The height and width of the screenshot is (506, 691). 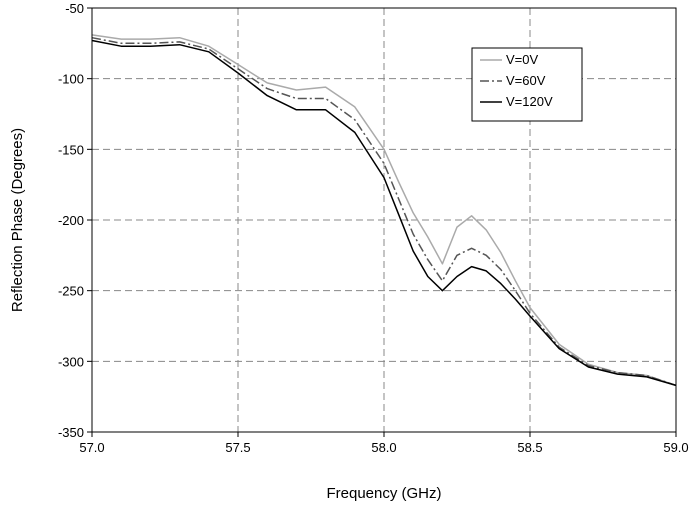 I want to click on x-tick-labels: 57.0 57.5 58.0 58.5 59.0, so click(x=383, y=447).